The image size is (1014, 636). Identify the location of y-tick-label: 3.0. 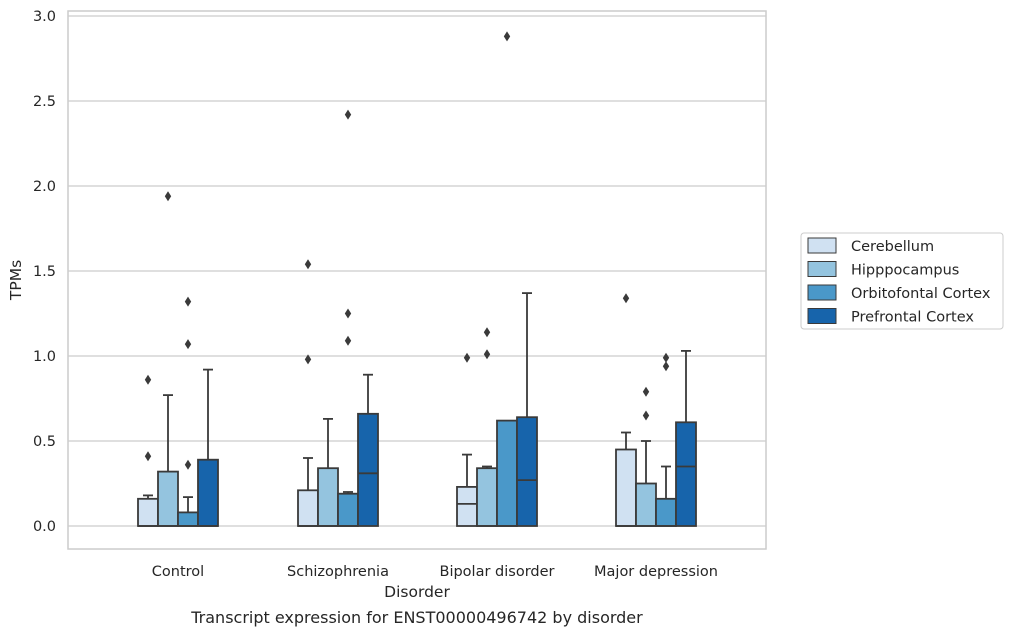
(44, 17).